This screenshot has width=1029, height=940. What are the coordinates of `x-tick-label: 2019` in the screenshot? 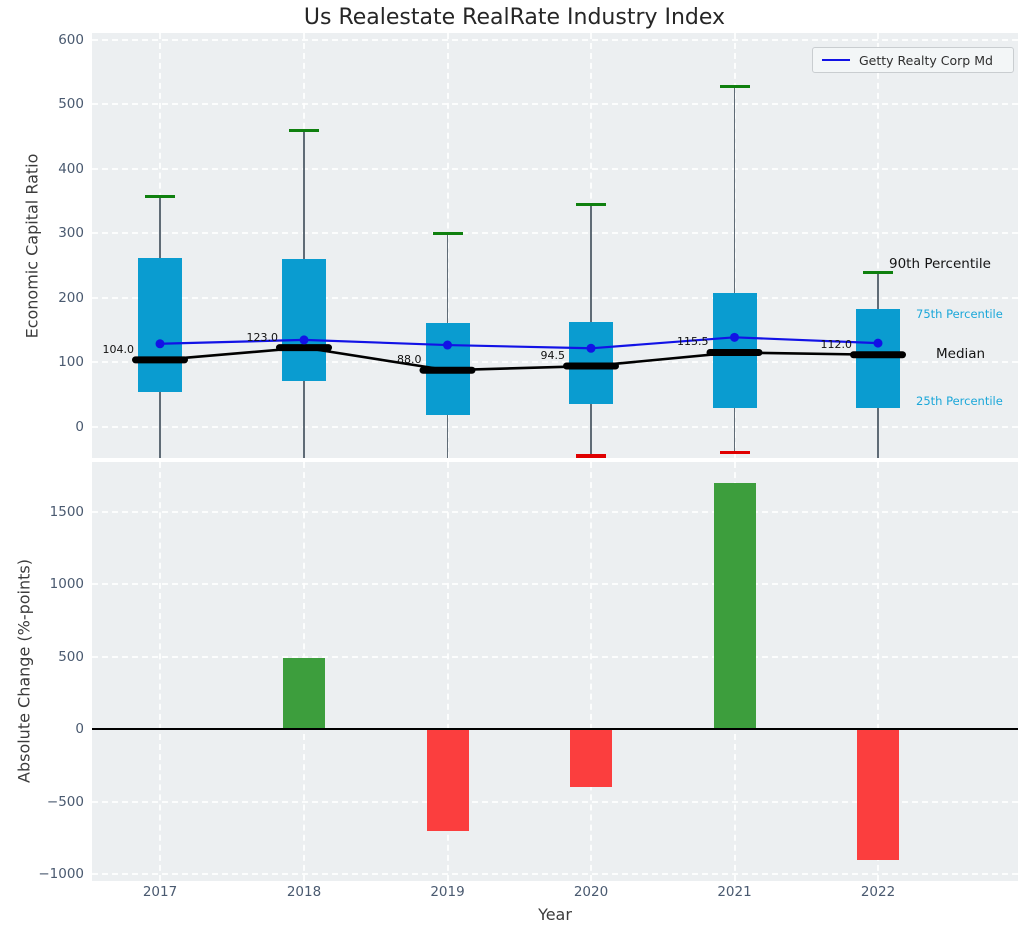 It's located at (447, 892).